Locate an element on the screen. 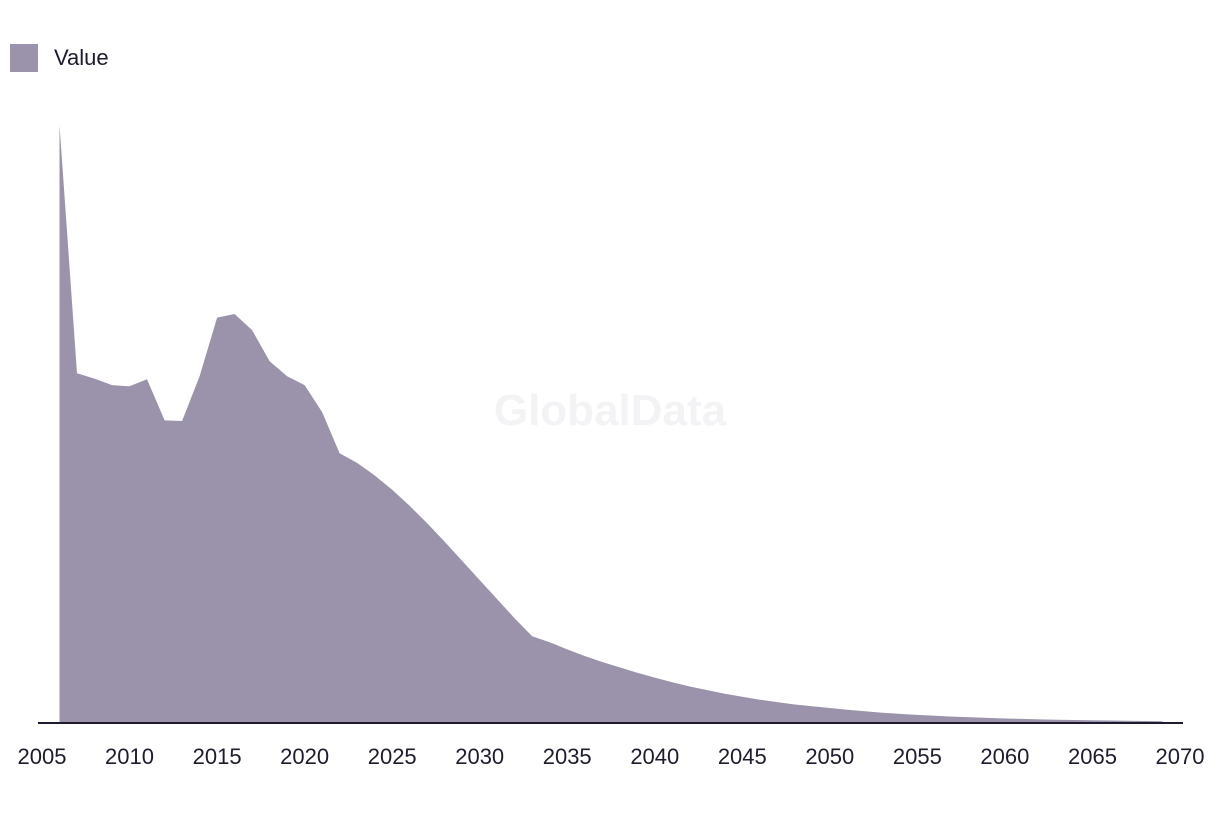 The height and width of the screenshot is (816, 1220). x-tick-label: 2015 is located at coordinates (217, 756).